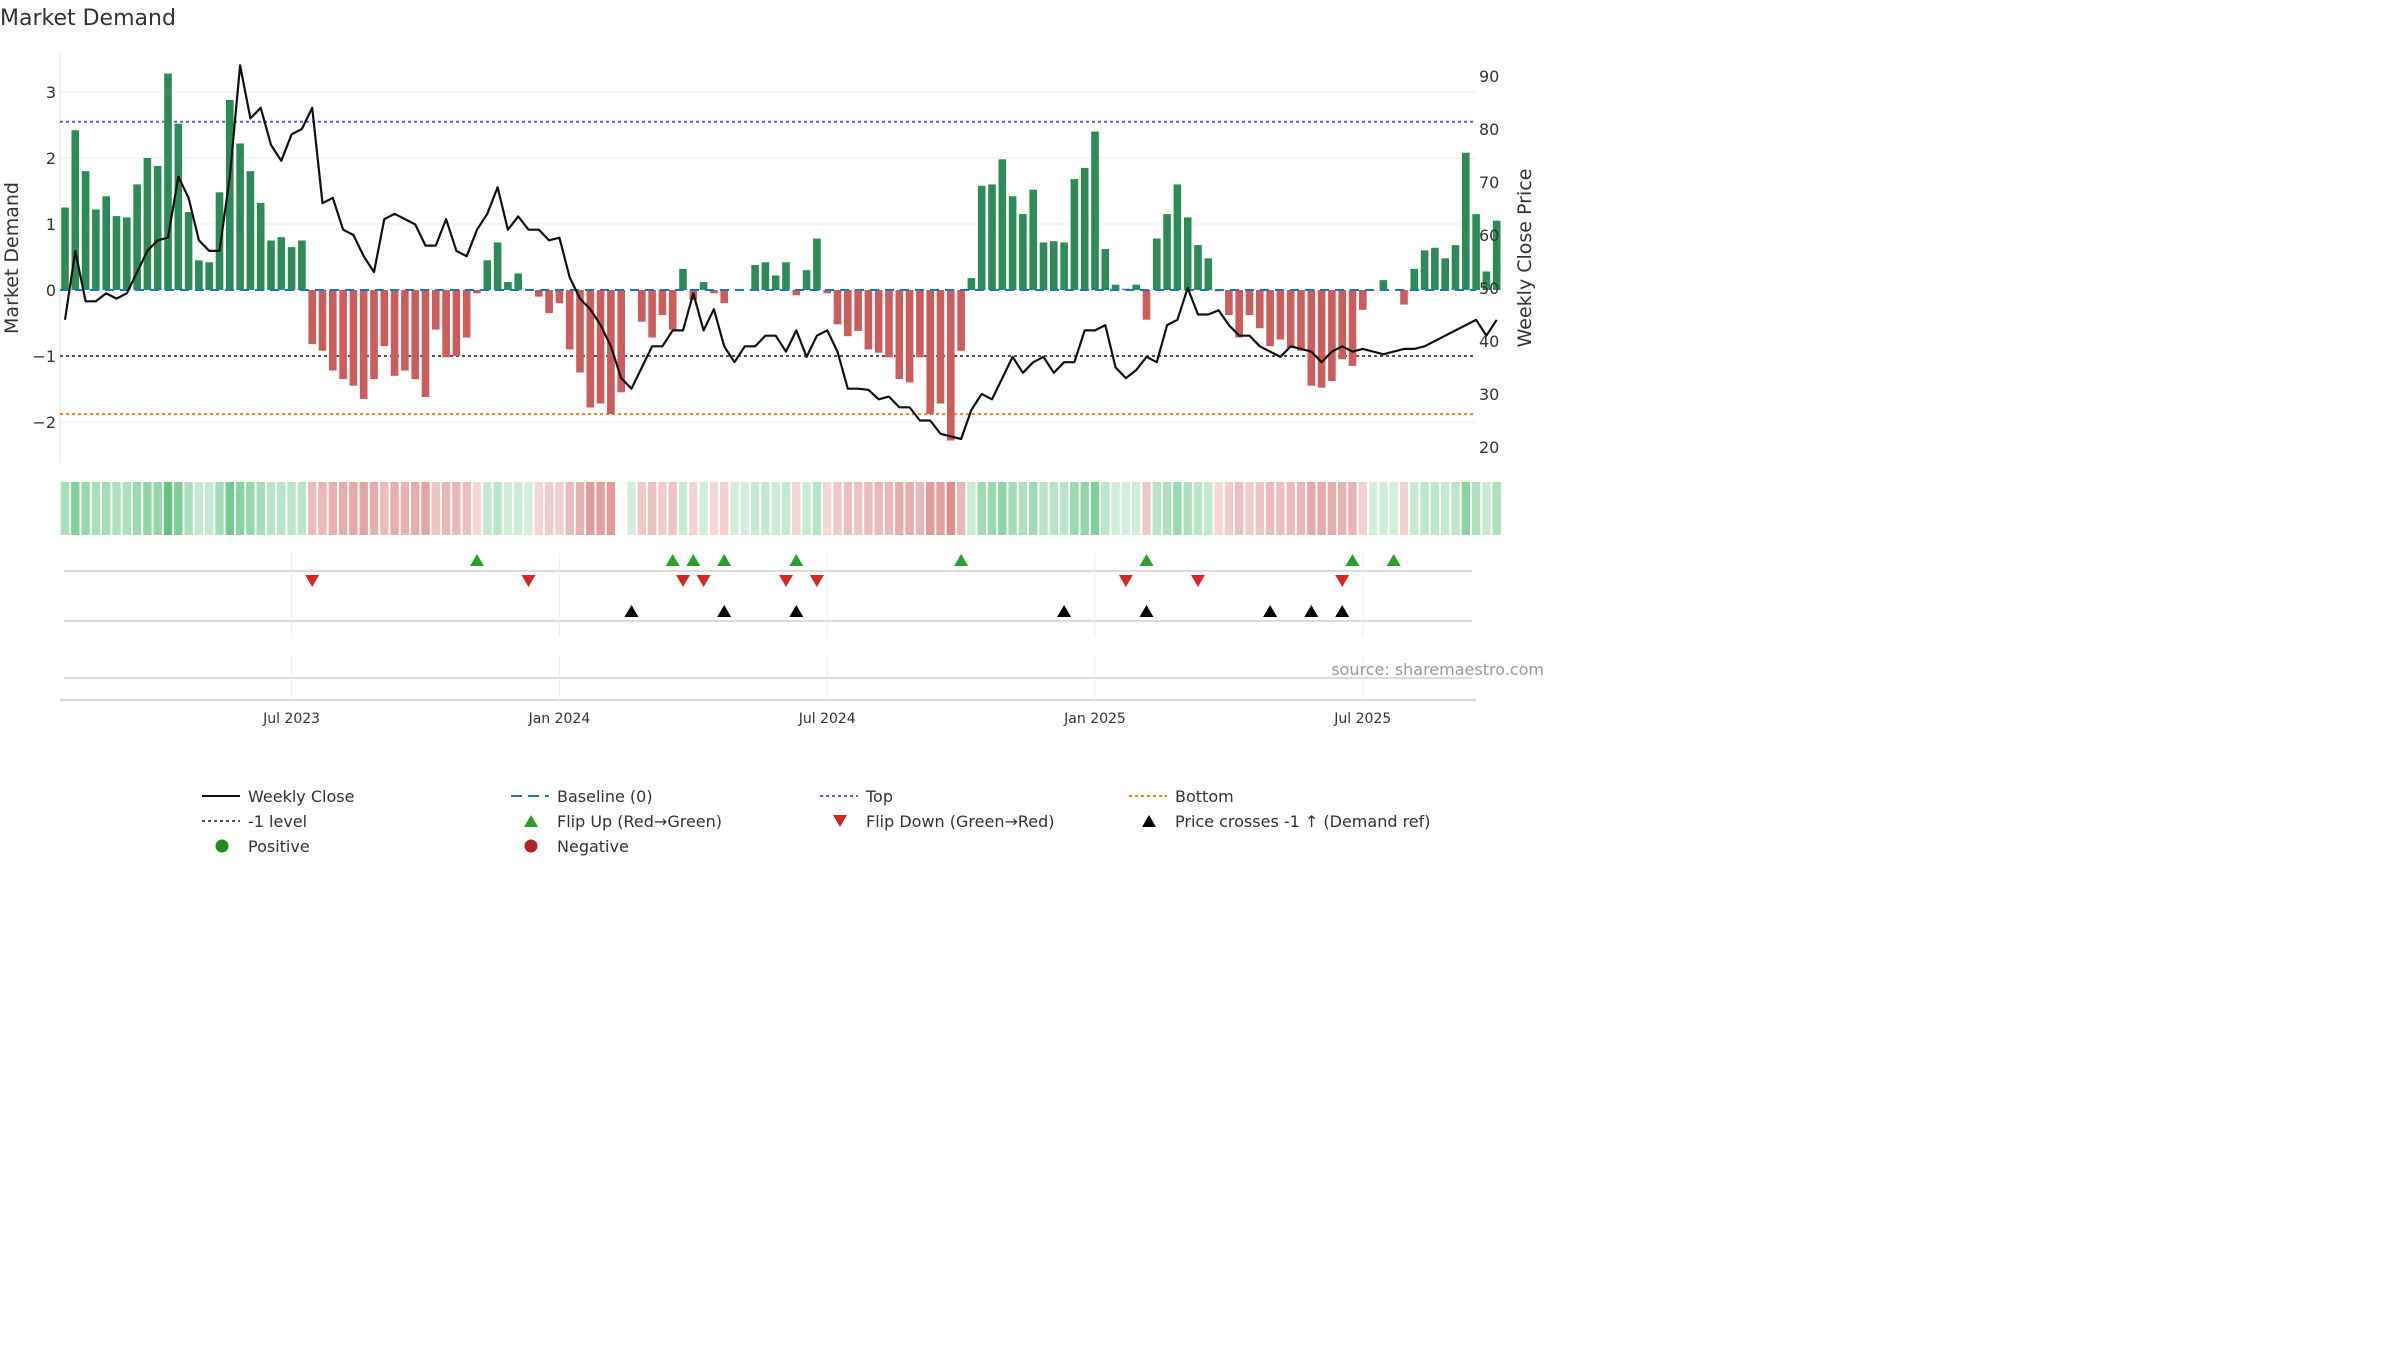 The height and width of the screenshot is (1350, 2400). I want to click on right-y-tick-label: 90, so click(1489, 76).